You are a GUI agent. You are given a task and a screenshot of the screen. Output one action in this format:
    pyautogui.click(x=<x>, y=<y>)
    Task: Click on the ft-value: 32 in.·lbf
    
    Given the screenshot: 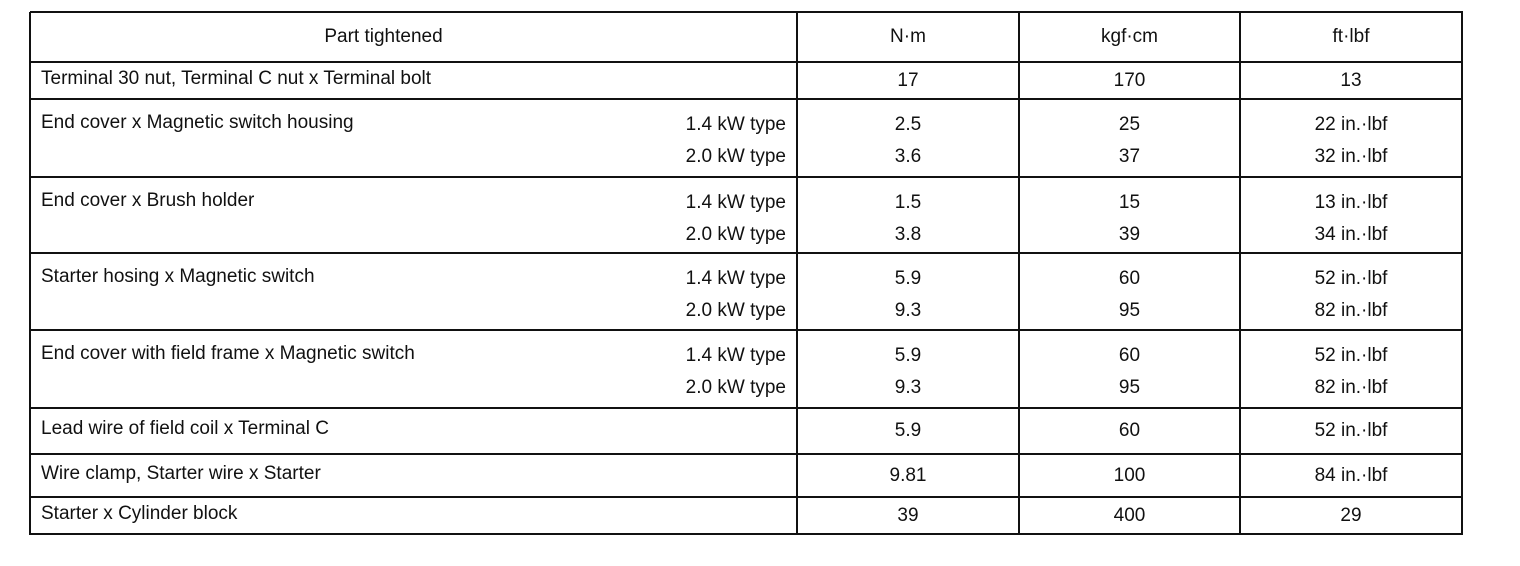 What is the action you would take?
    pyautogui.click(x=1351, y=156)
    